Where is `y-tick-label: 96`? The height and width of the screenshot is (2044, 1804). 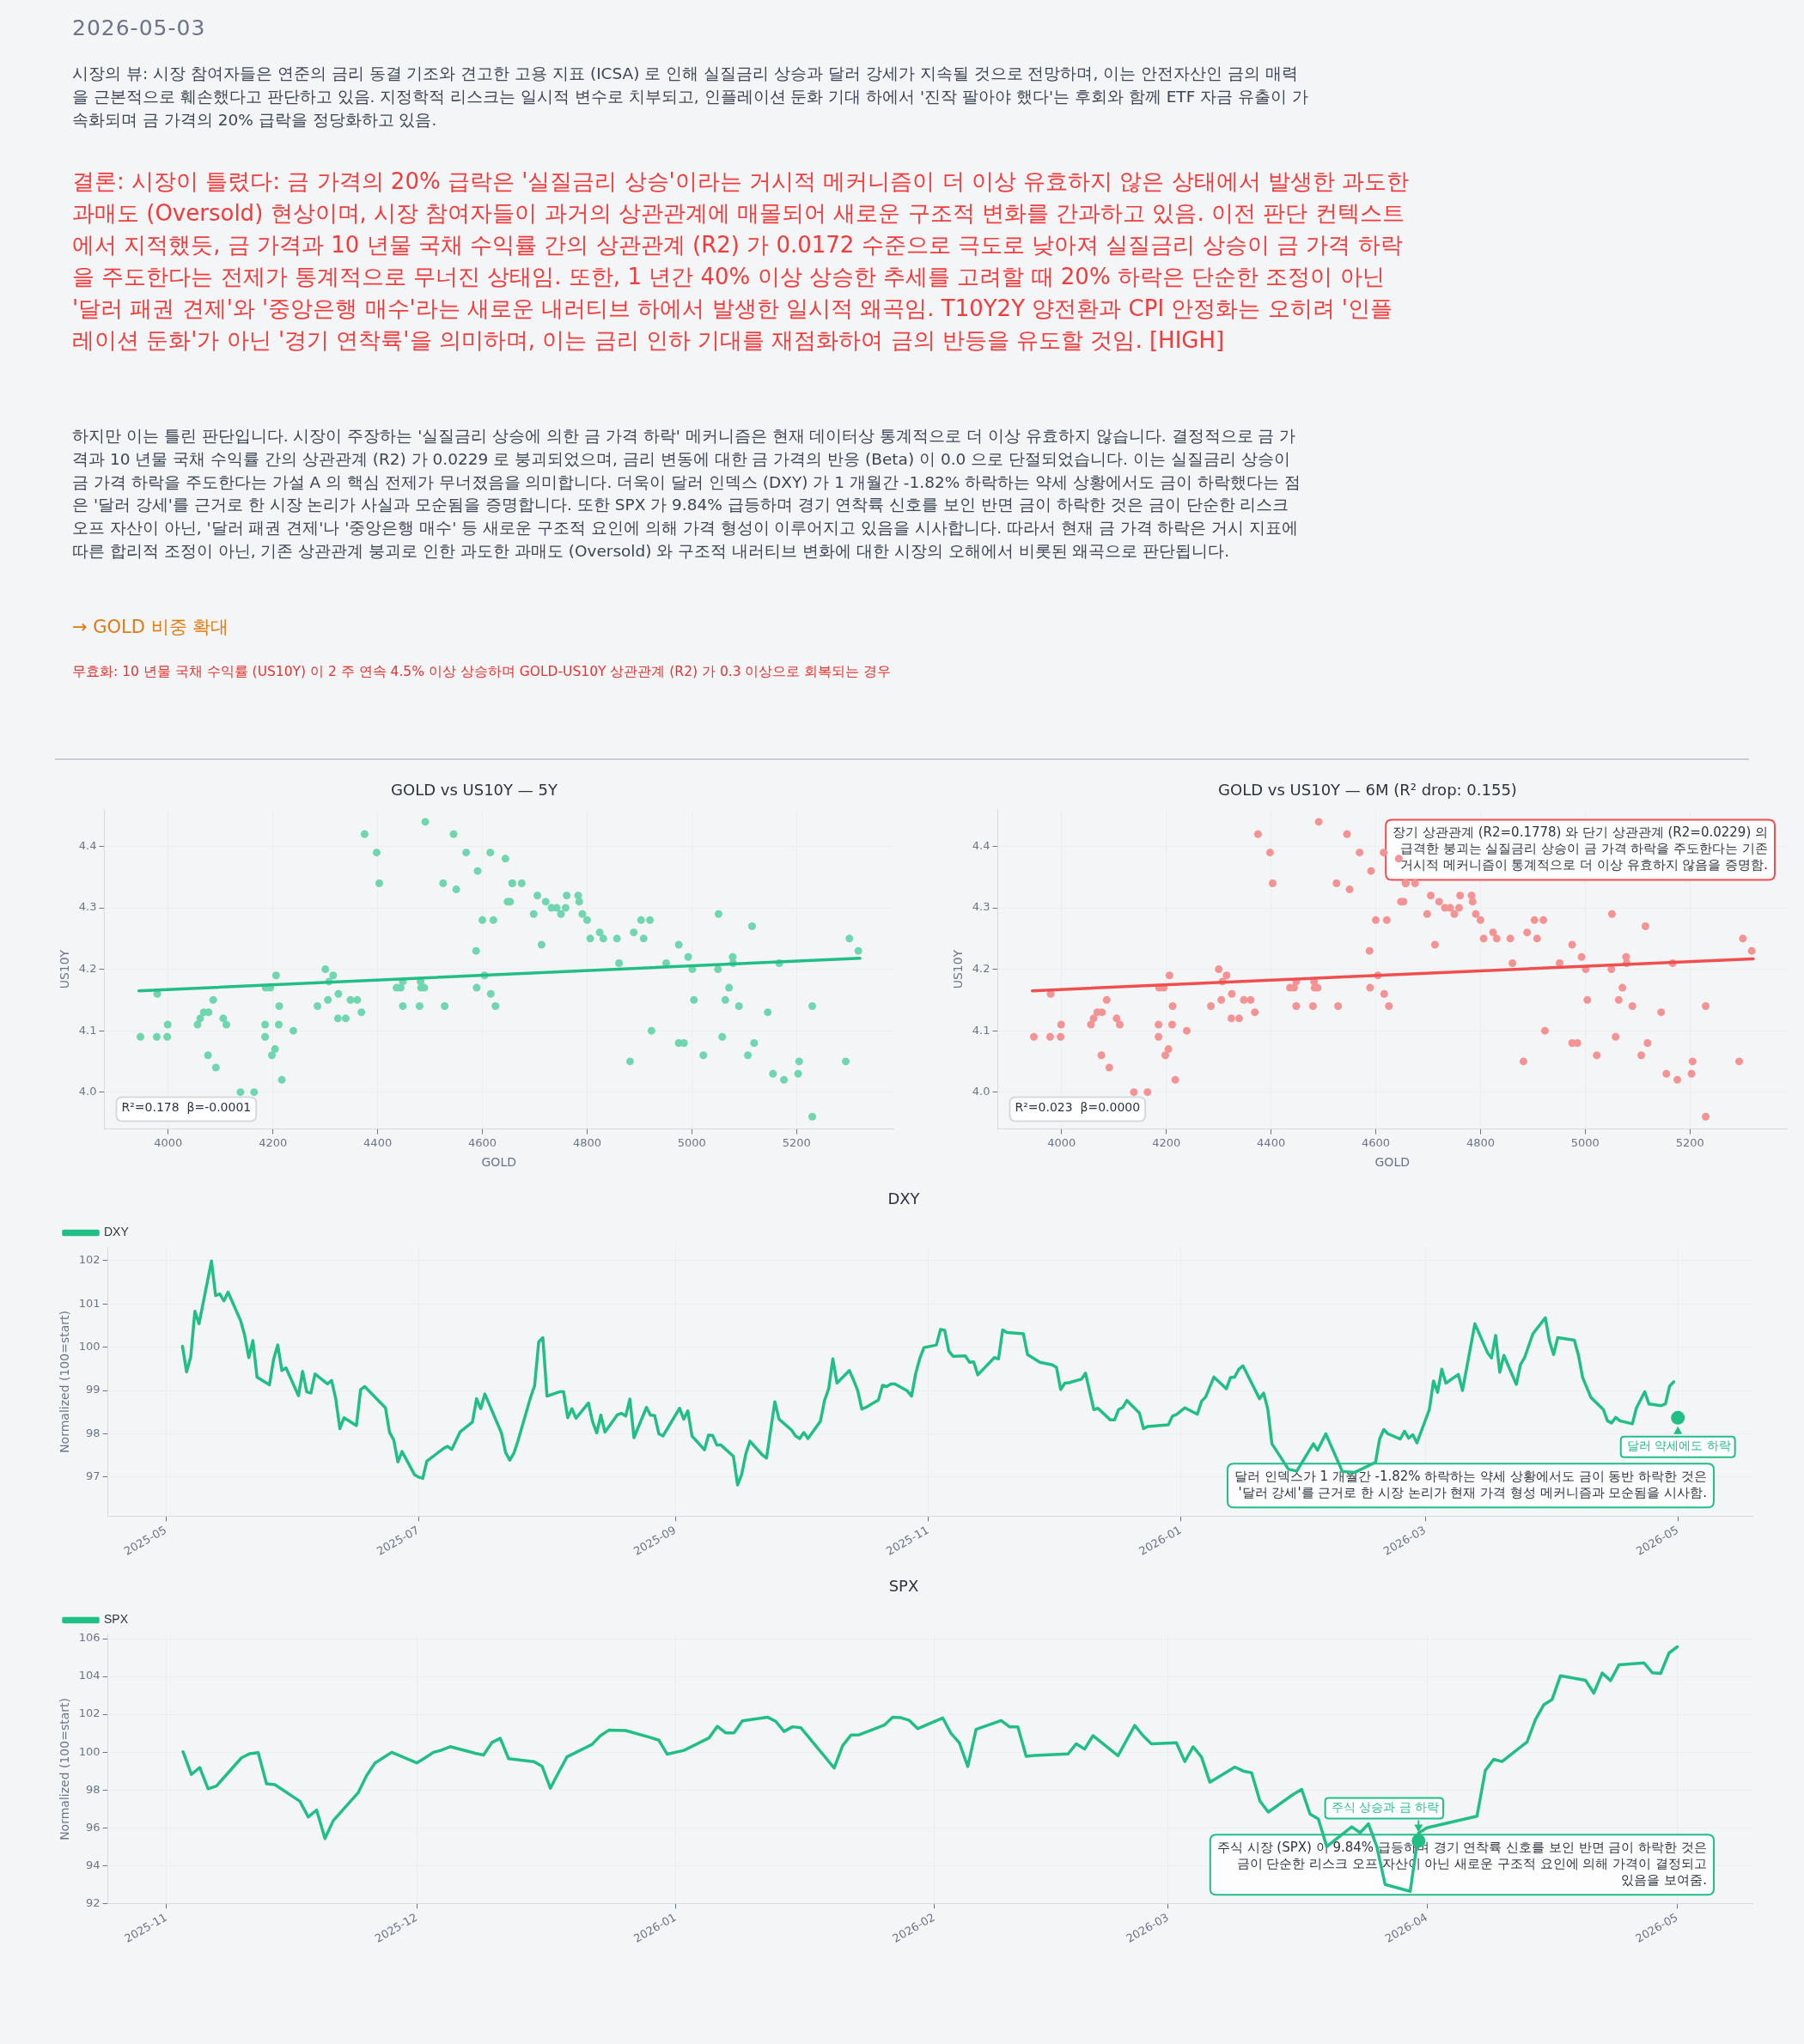 y-tick-label: 96 is located at coordinates (93, 1827).